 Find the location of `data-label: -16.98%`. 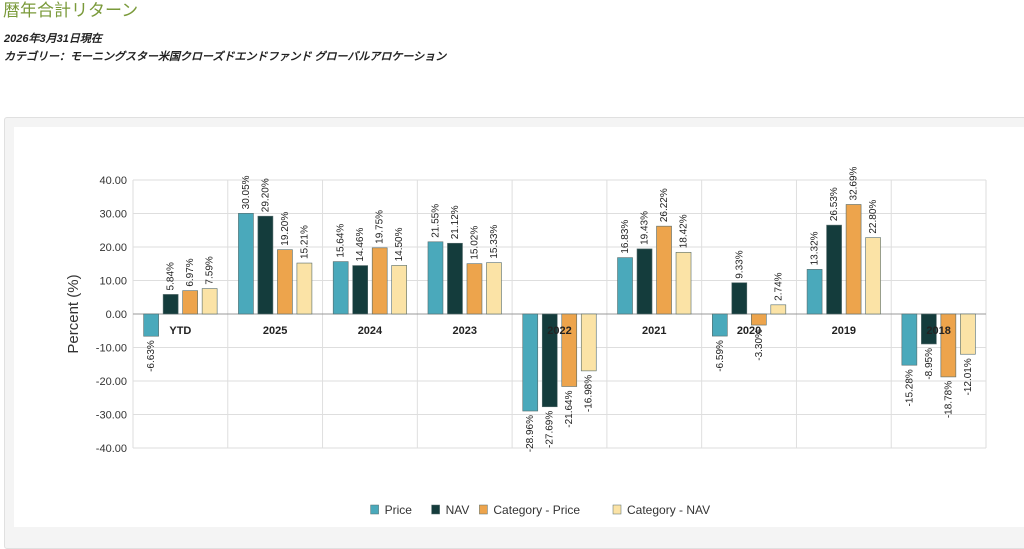

data-label: -16.98% is located at coordinates (589, 393).